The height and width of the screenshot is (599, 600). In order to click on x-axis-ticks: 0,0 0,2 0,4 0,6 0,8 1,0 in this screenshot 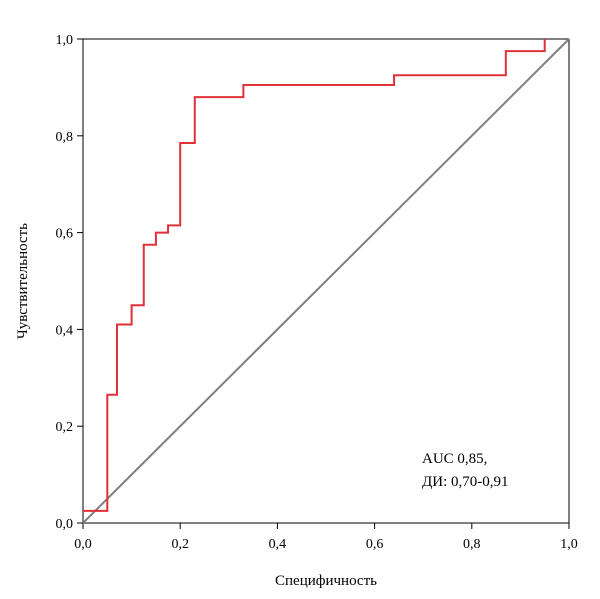, I will do `click(326, 537)`.